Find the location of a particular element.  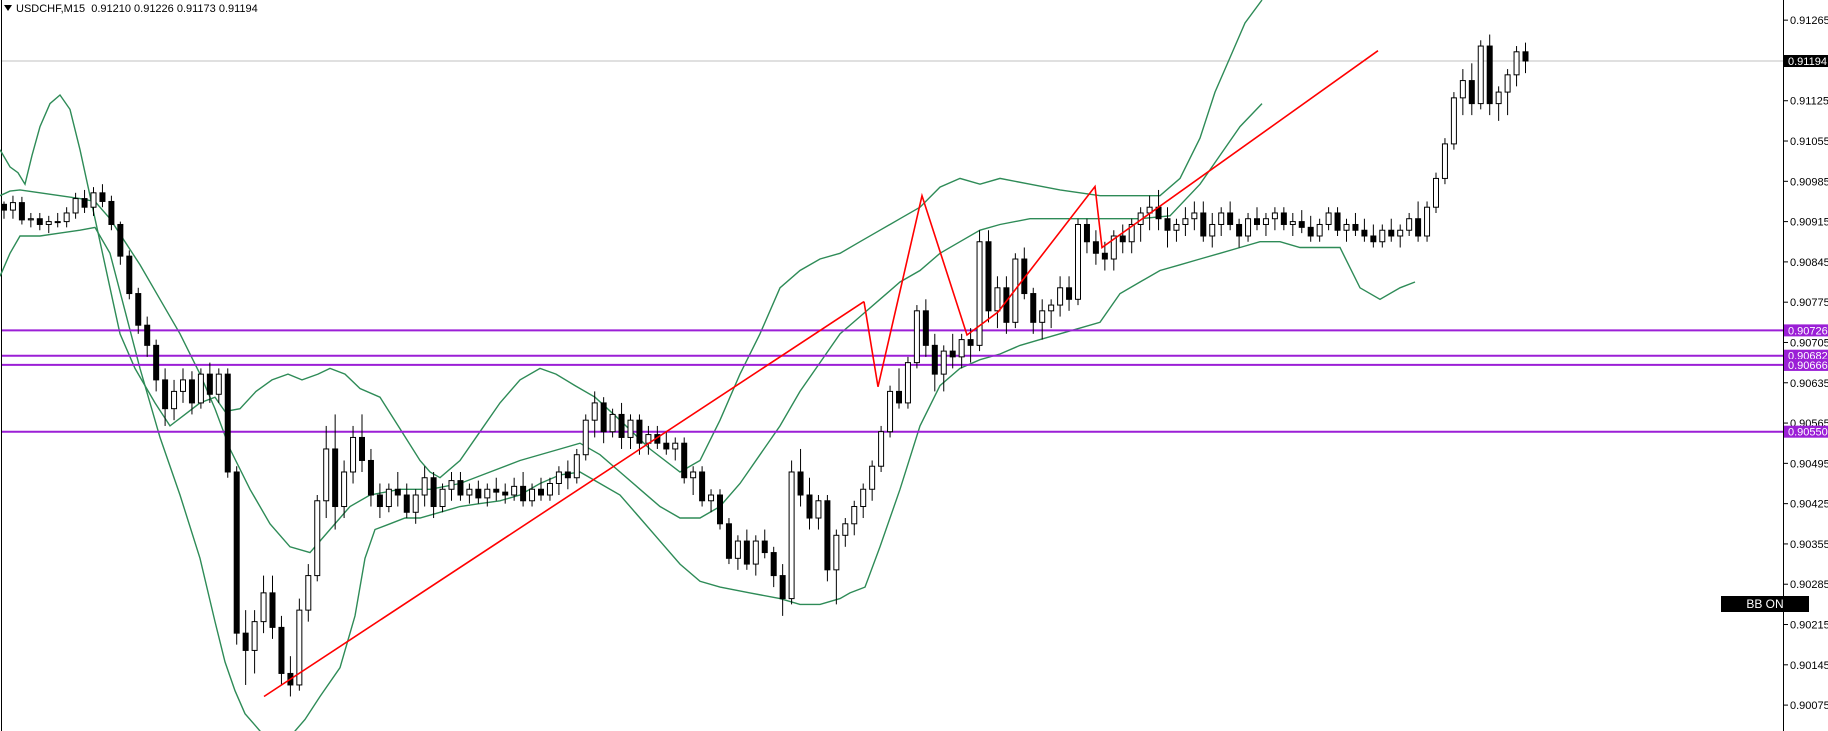

level-badge-1-bg is located at coordinates (1806, 355).